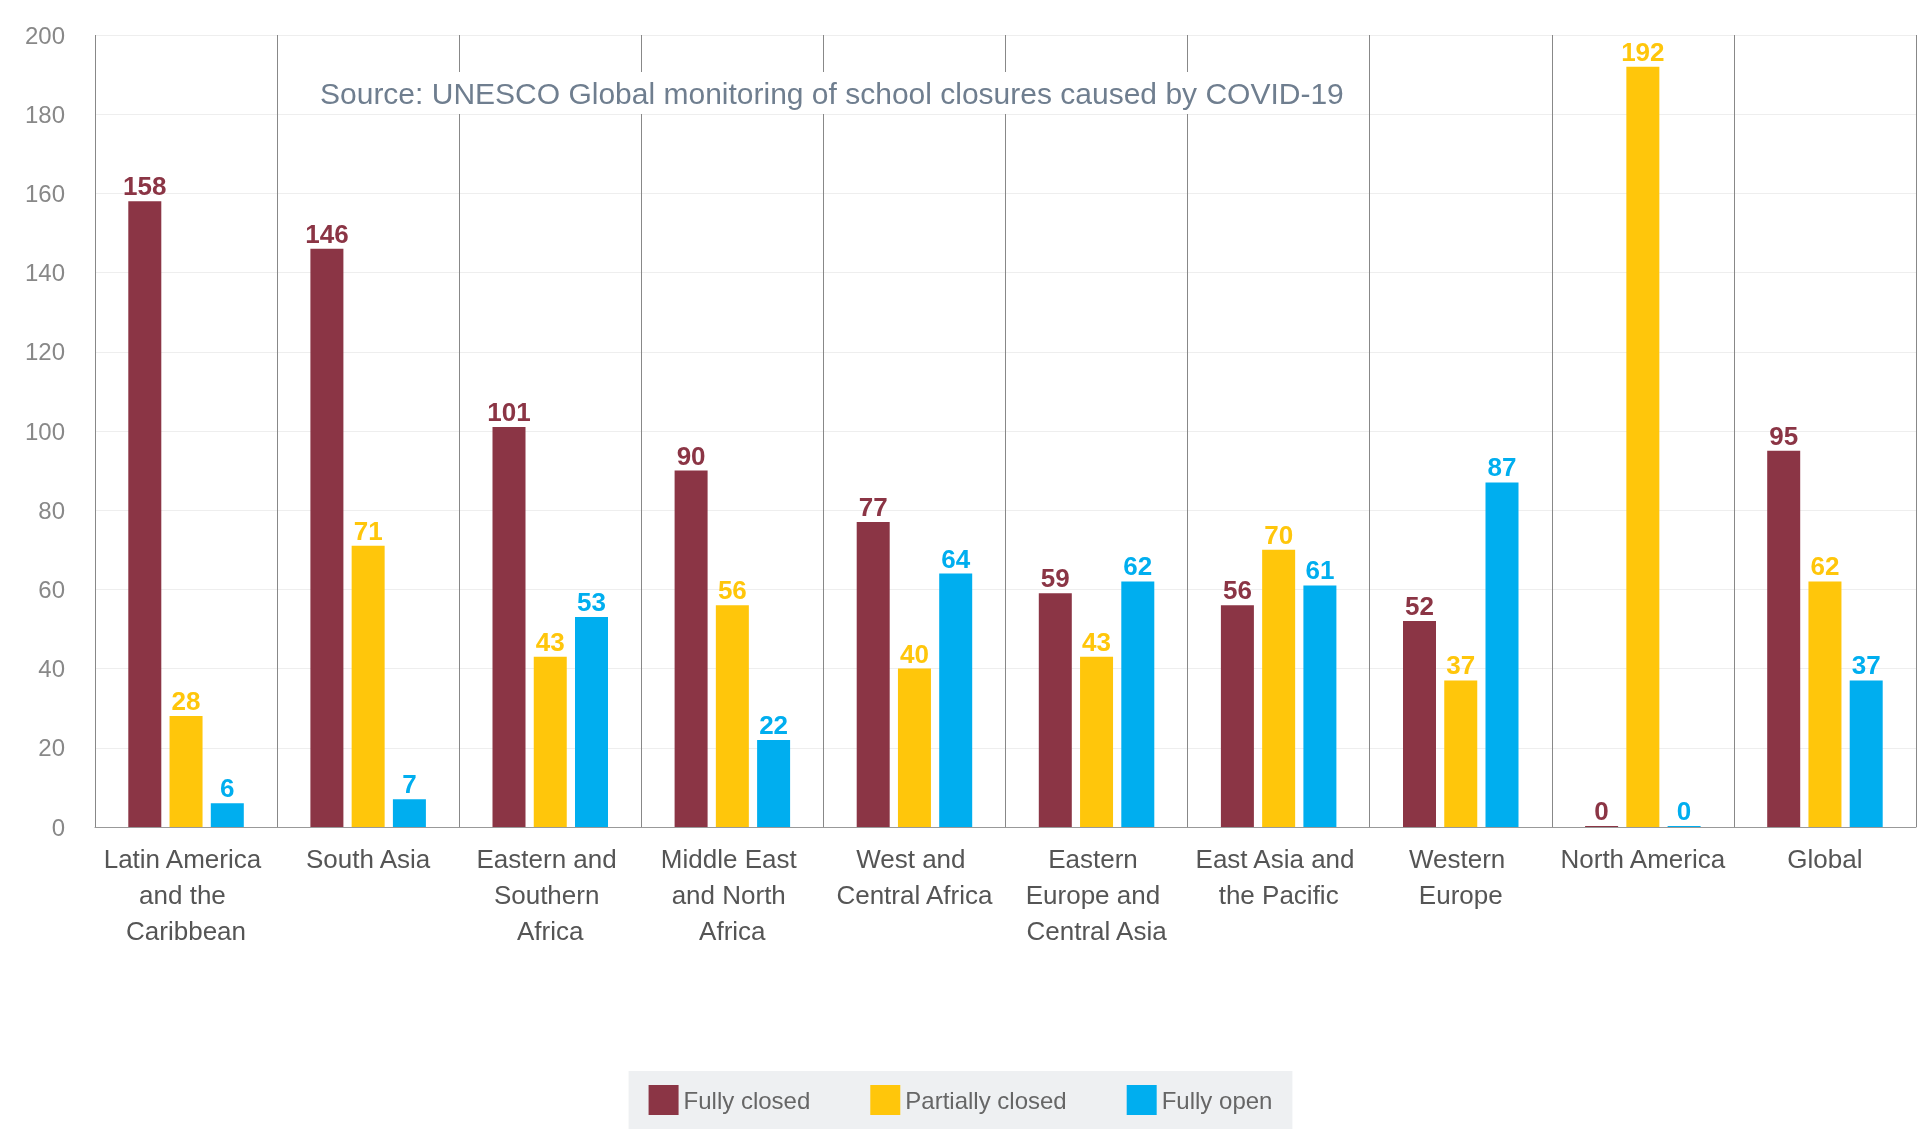 This screenshot has height=1139, width=1921. Describe the element at coordinates (227, 788) in the screenshot. I see `data-label: 6` at that location.